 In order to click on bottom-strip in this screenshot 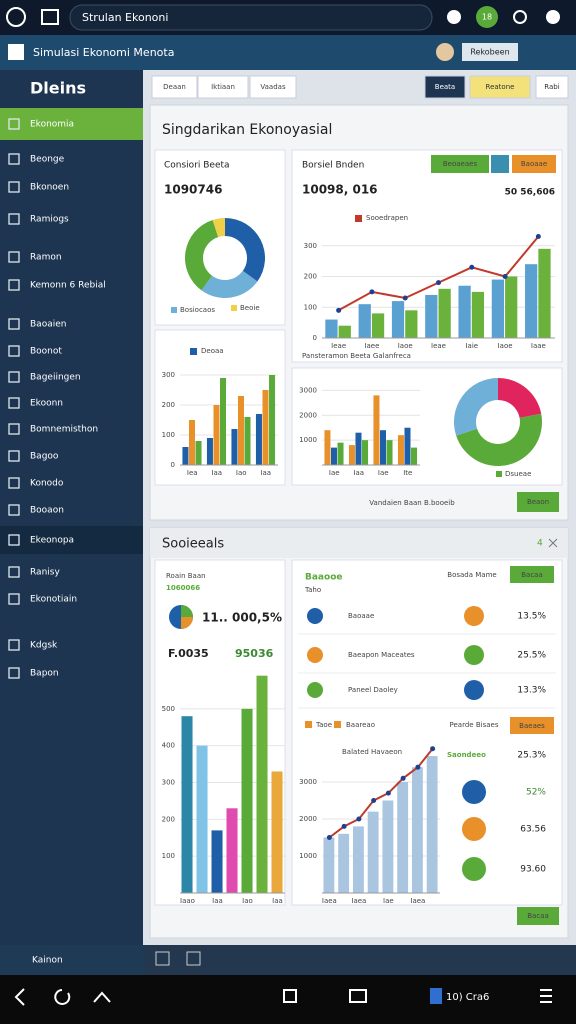, I will do `click(359, 960)`.